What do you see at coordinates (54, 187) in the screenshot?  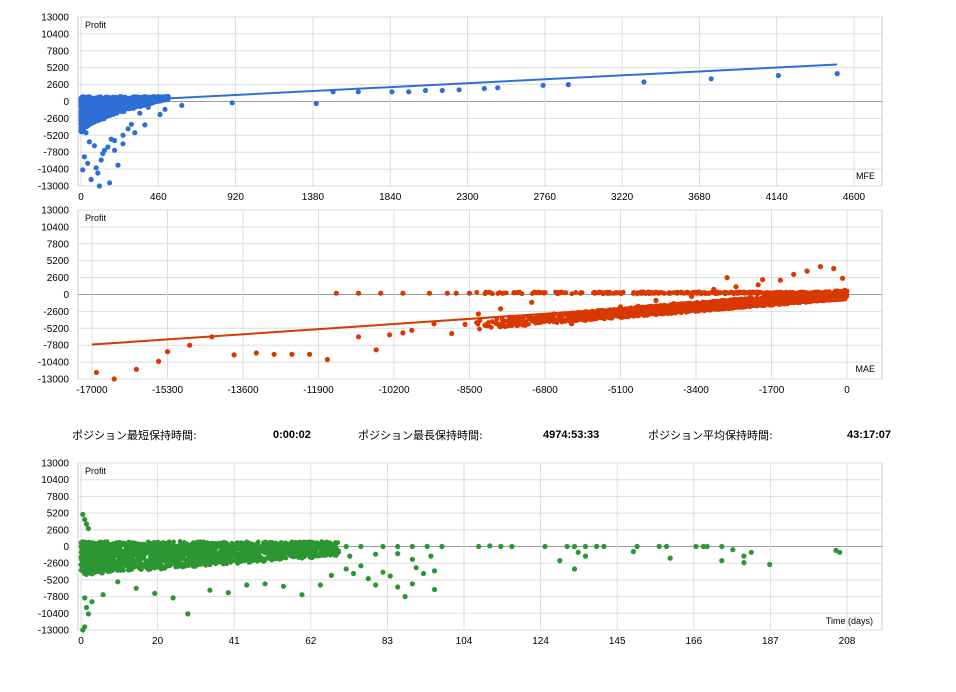 I see `y-tick-label: -13000` at bounding box center [54, 187].